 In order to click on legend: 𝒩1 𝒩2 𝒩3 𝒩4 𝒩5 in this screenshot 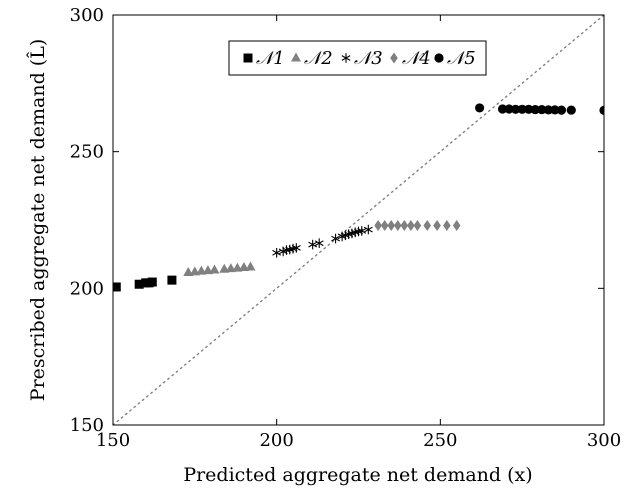, I will do `click(357, 58)`.